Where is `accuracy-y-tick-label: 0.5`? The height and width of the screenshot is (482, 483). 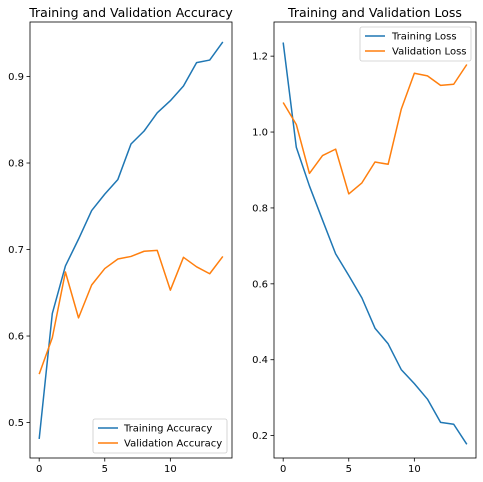
accuracy-y-tick-label: 0.5 is located at coordinates (16, 423).